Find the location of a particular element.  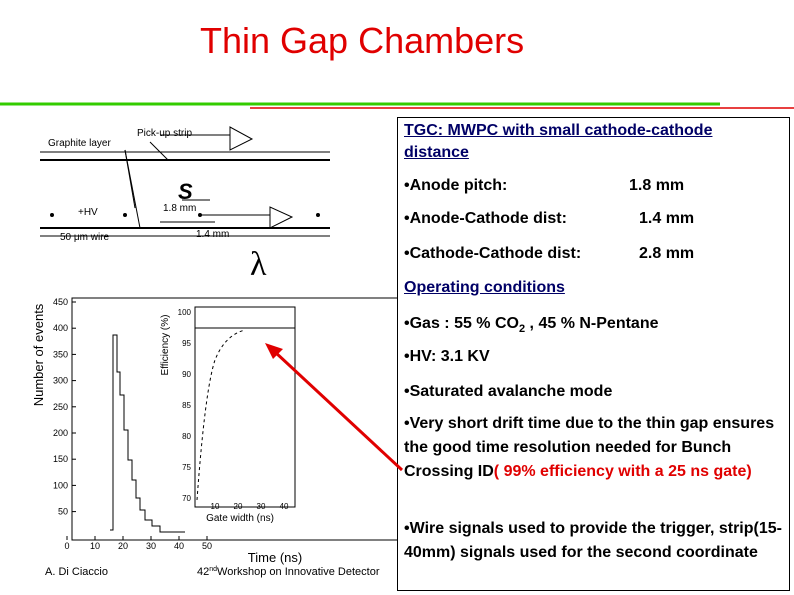

schematic is located at coordinates (185, 181).